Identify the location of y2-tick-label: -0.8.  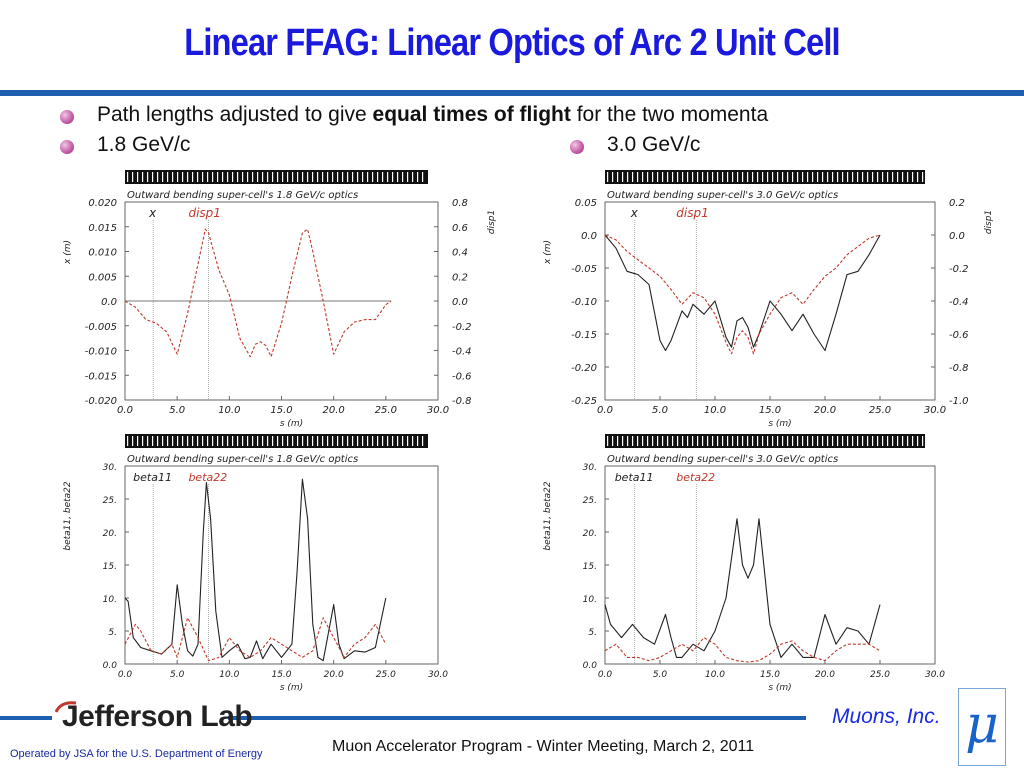
(462, 401).